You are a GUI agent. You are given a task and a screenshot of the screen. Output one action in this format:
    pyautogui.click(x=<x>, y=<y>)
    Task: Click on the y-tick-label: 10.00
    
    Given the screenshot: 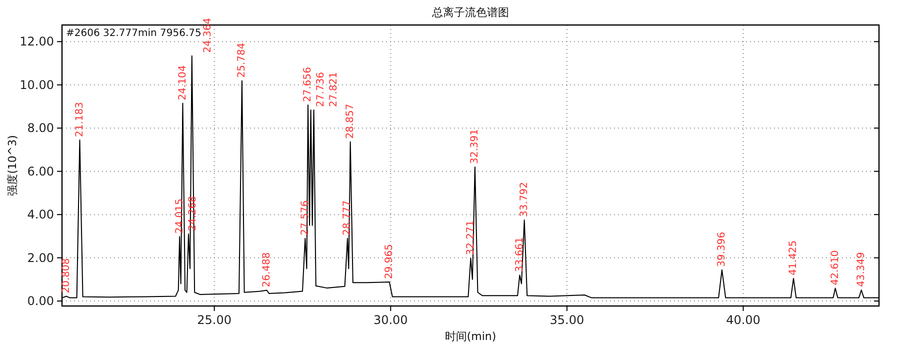 What is the action you would take?
    pyautogui.click(x=37, y=85)
    